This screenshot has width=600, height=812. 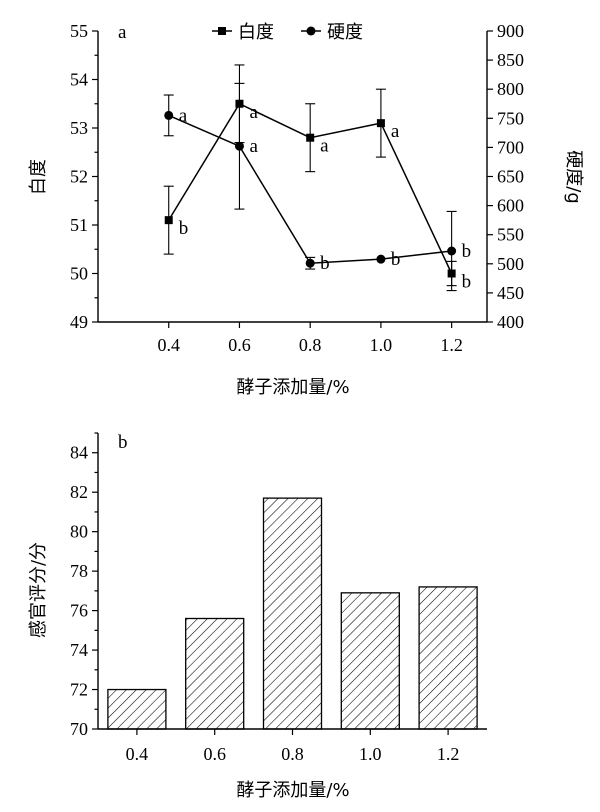 What do you see at coordinates (123, 442) in the screenshot?
I see `chart-b-panel-label: b` at bounding box center [123, 442].